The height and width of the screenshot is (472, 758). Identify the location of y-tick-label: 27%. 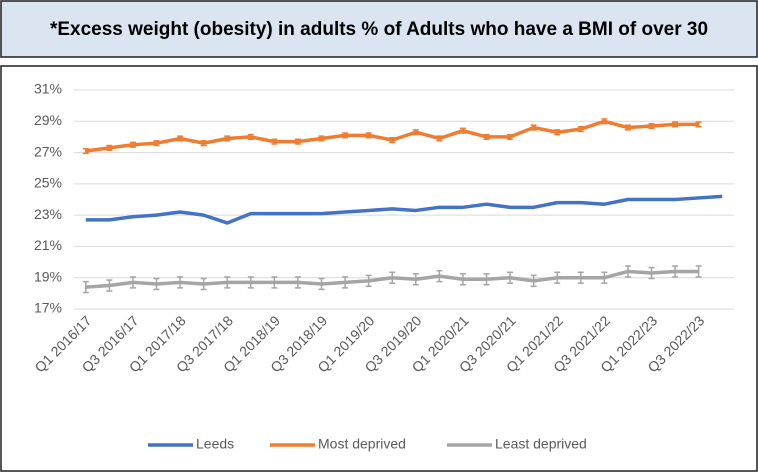
(48, 151).